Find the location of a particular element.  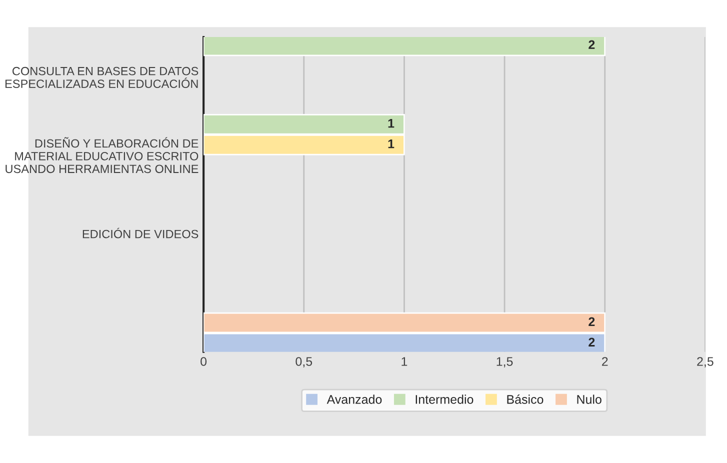

x-tick-label: 0,5 is located at coordinates (304, 362).